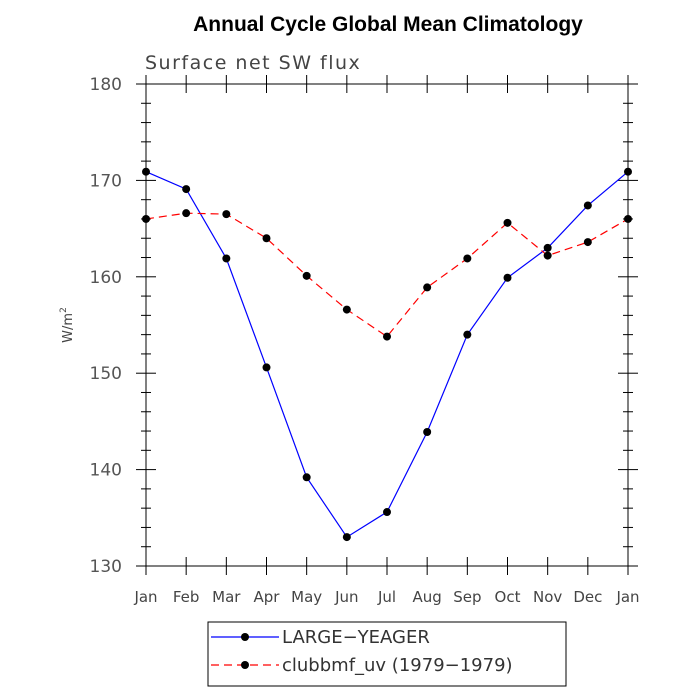 Image resolution: width=700 pixels, height=700 pixels. I want to click on x-tick-label: Dec, so click(587, 597).